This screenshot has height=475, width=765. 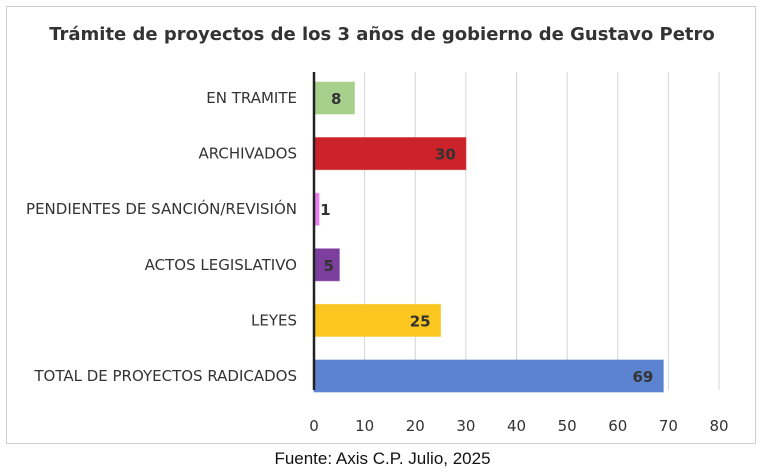 I want to click on category-label: LEYES, so click(x=274, y=320).